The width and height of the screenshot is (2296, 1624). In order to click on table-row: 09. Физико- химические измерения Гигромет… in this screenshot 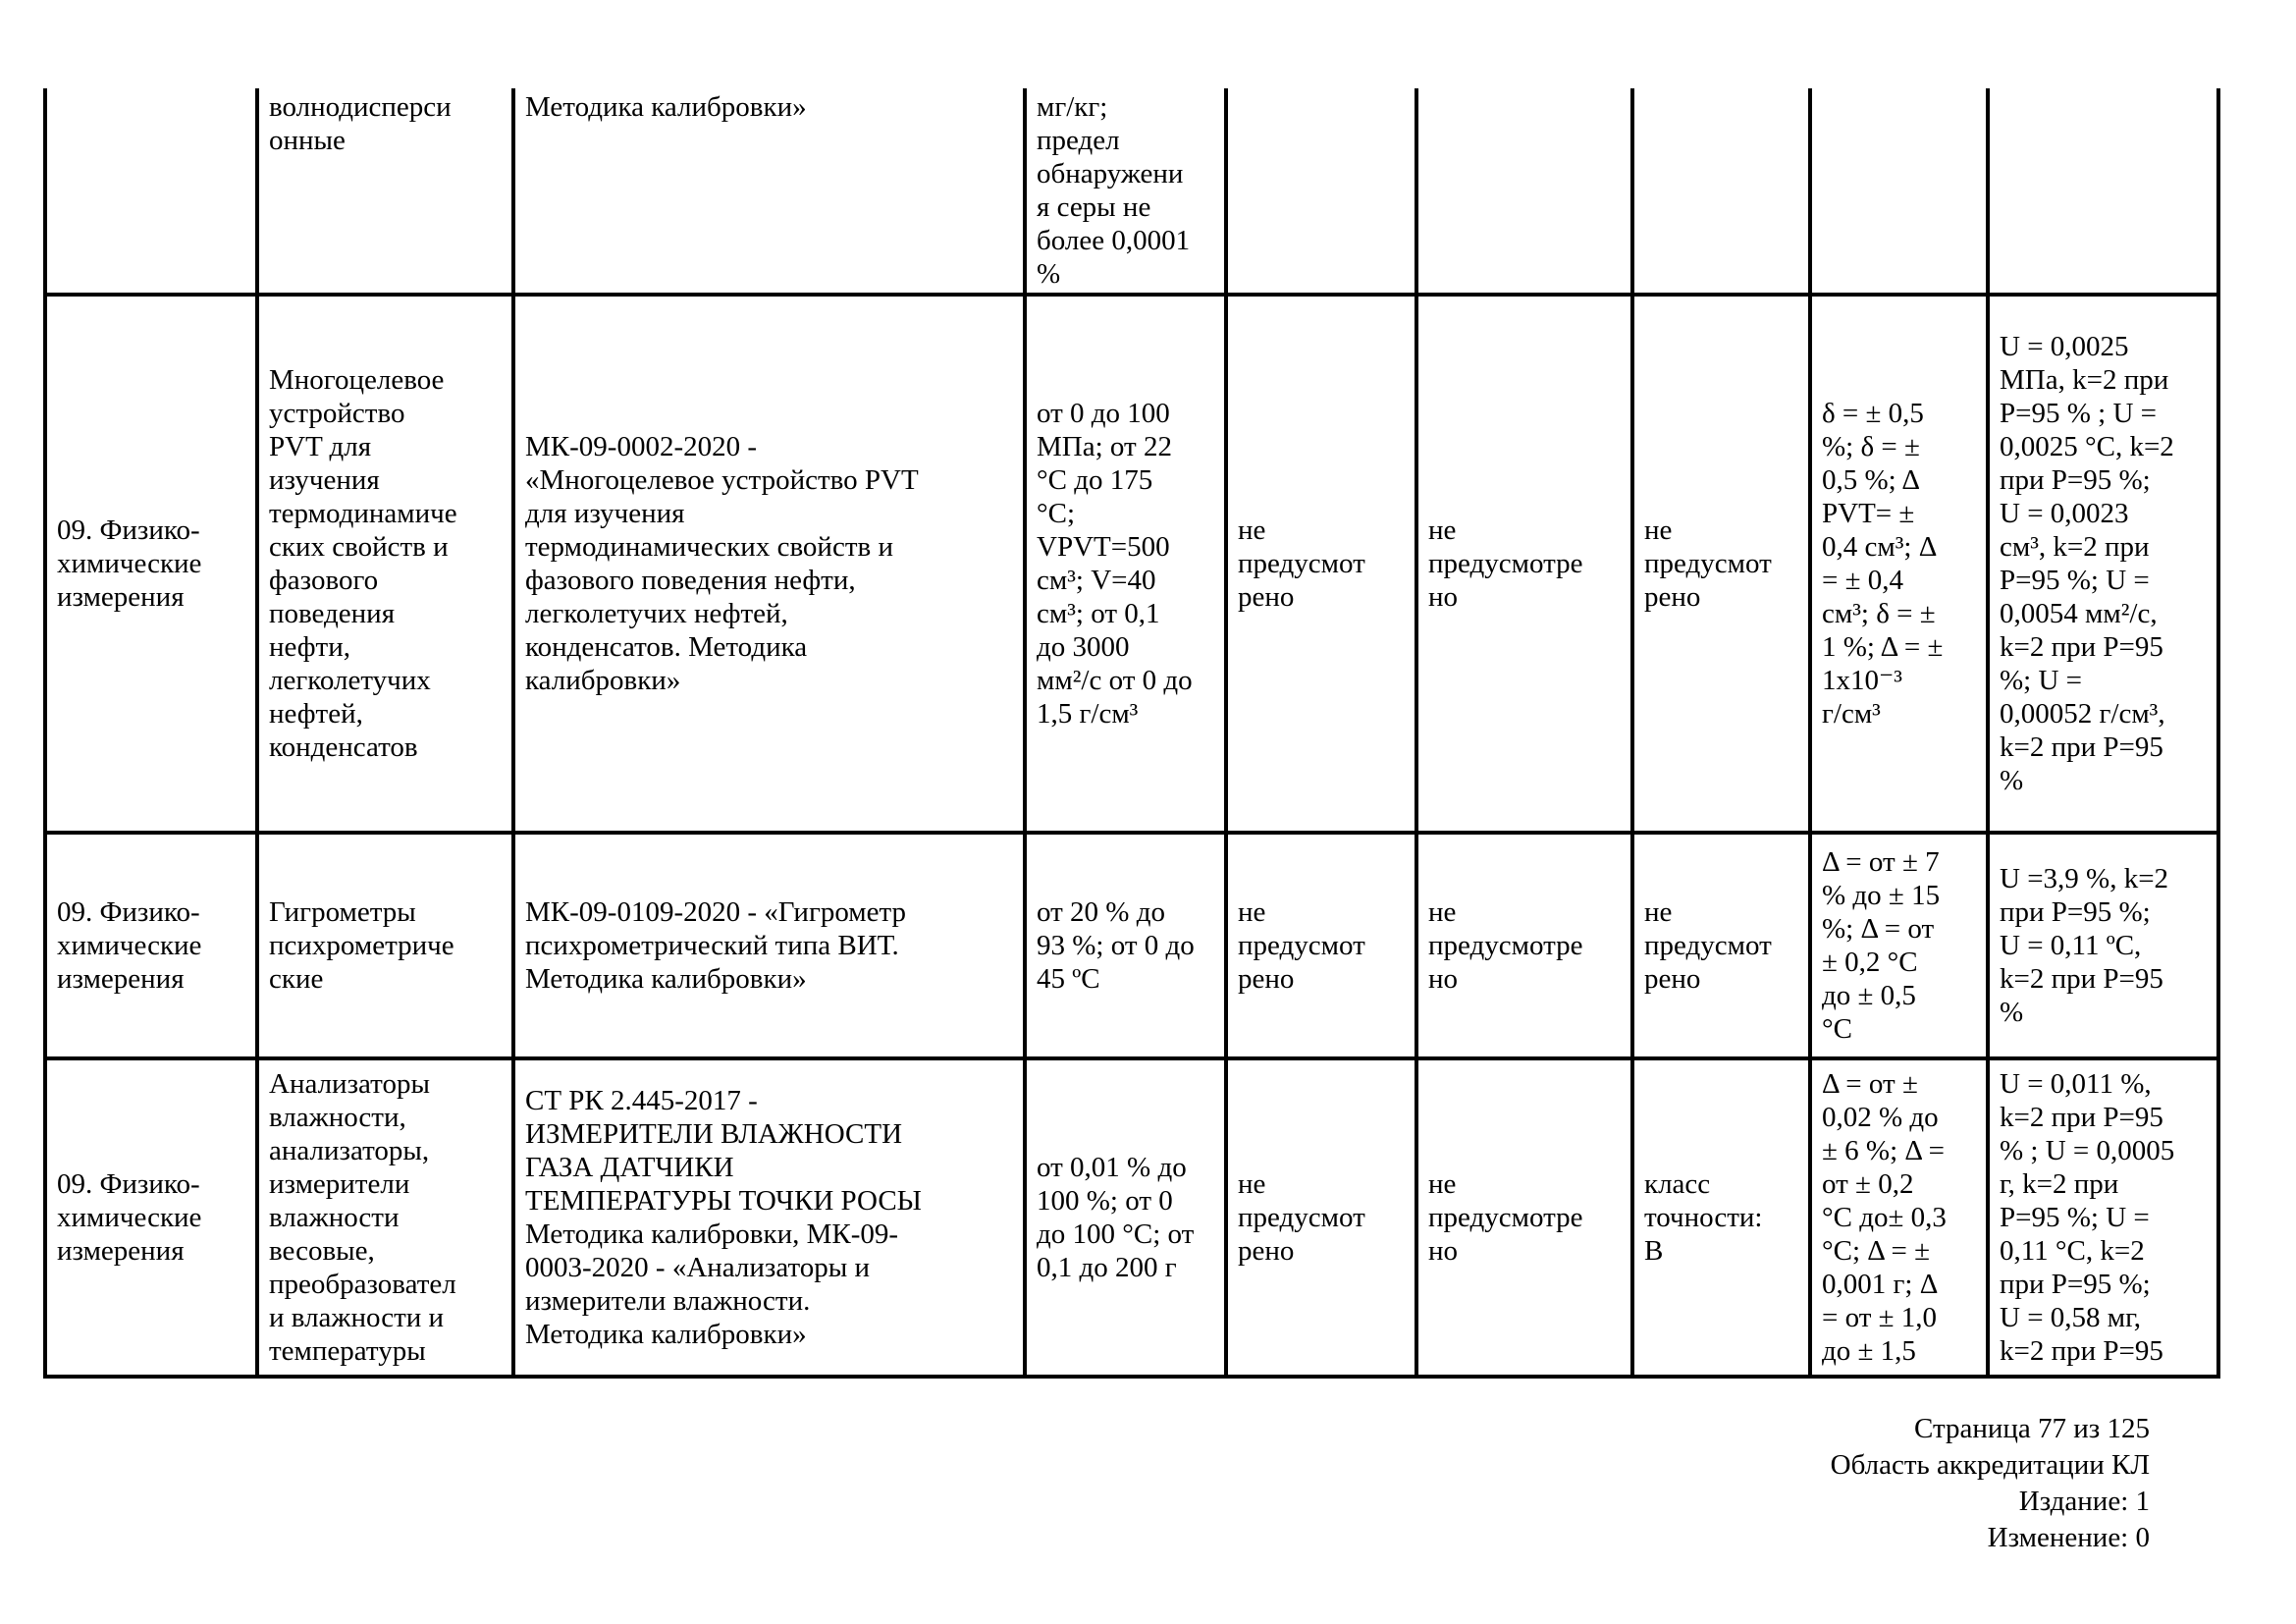, I will do `click(1131, 945)`.